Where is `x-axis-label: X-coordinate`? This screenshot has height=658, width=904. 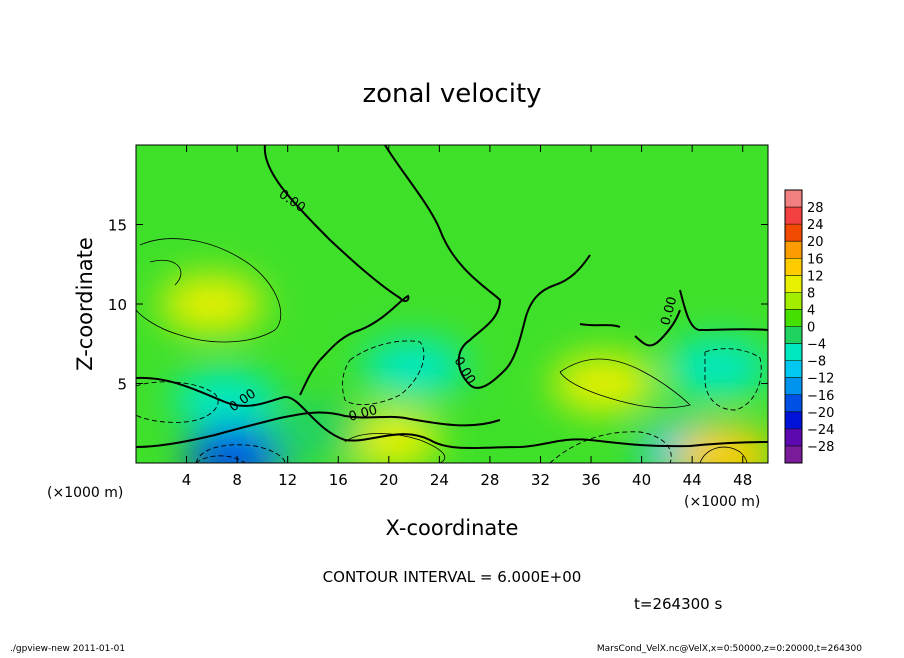
x-axis-label: X-coordinate is located at coordinates (452, 528).